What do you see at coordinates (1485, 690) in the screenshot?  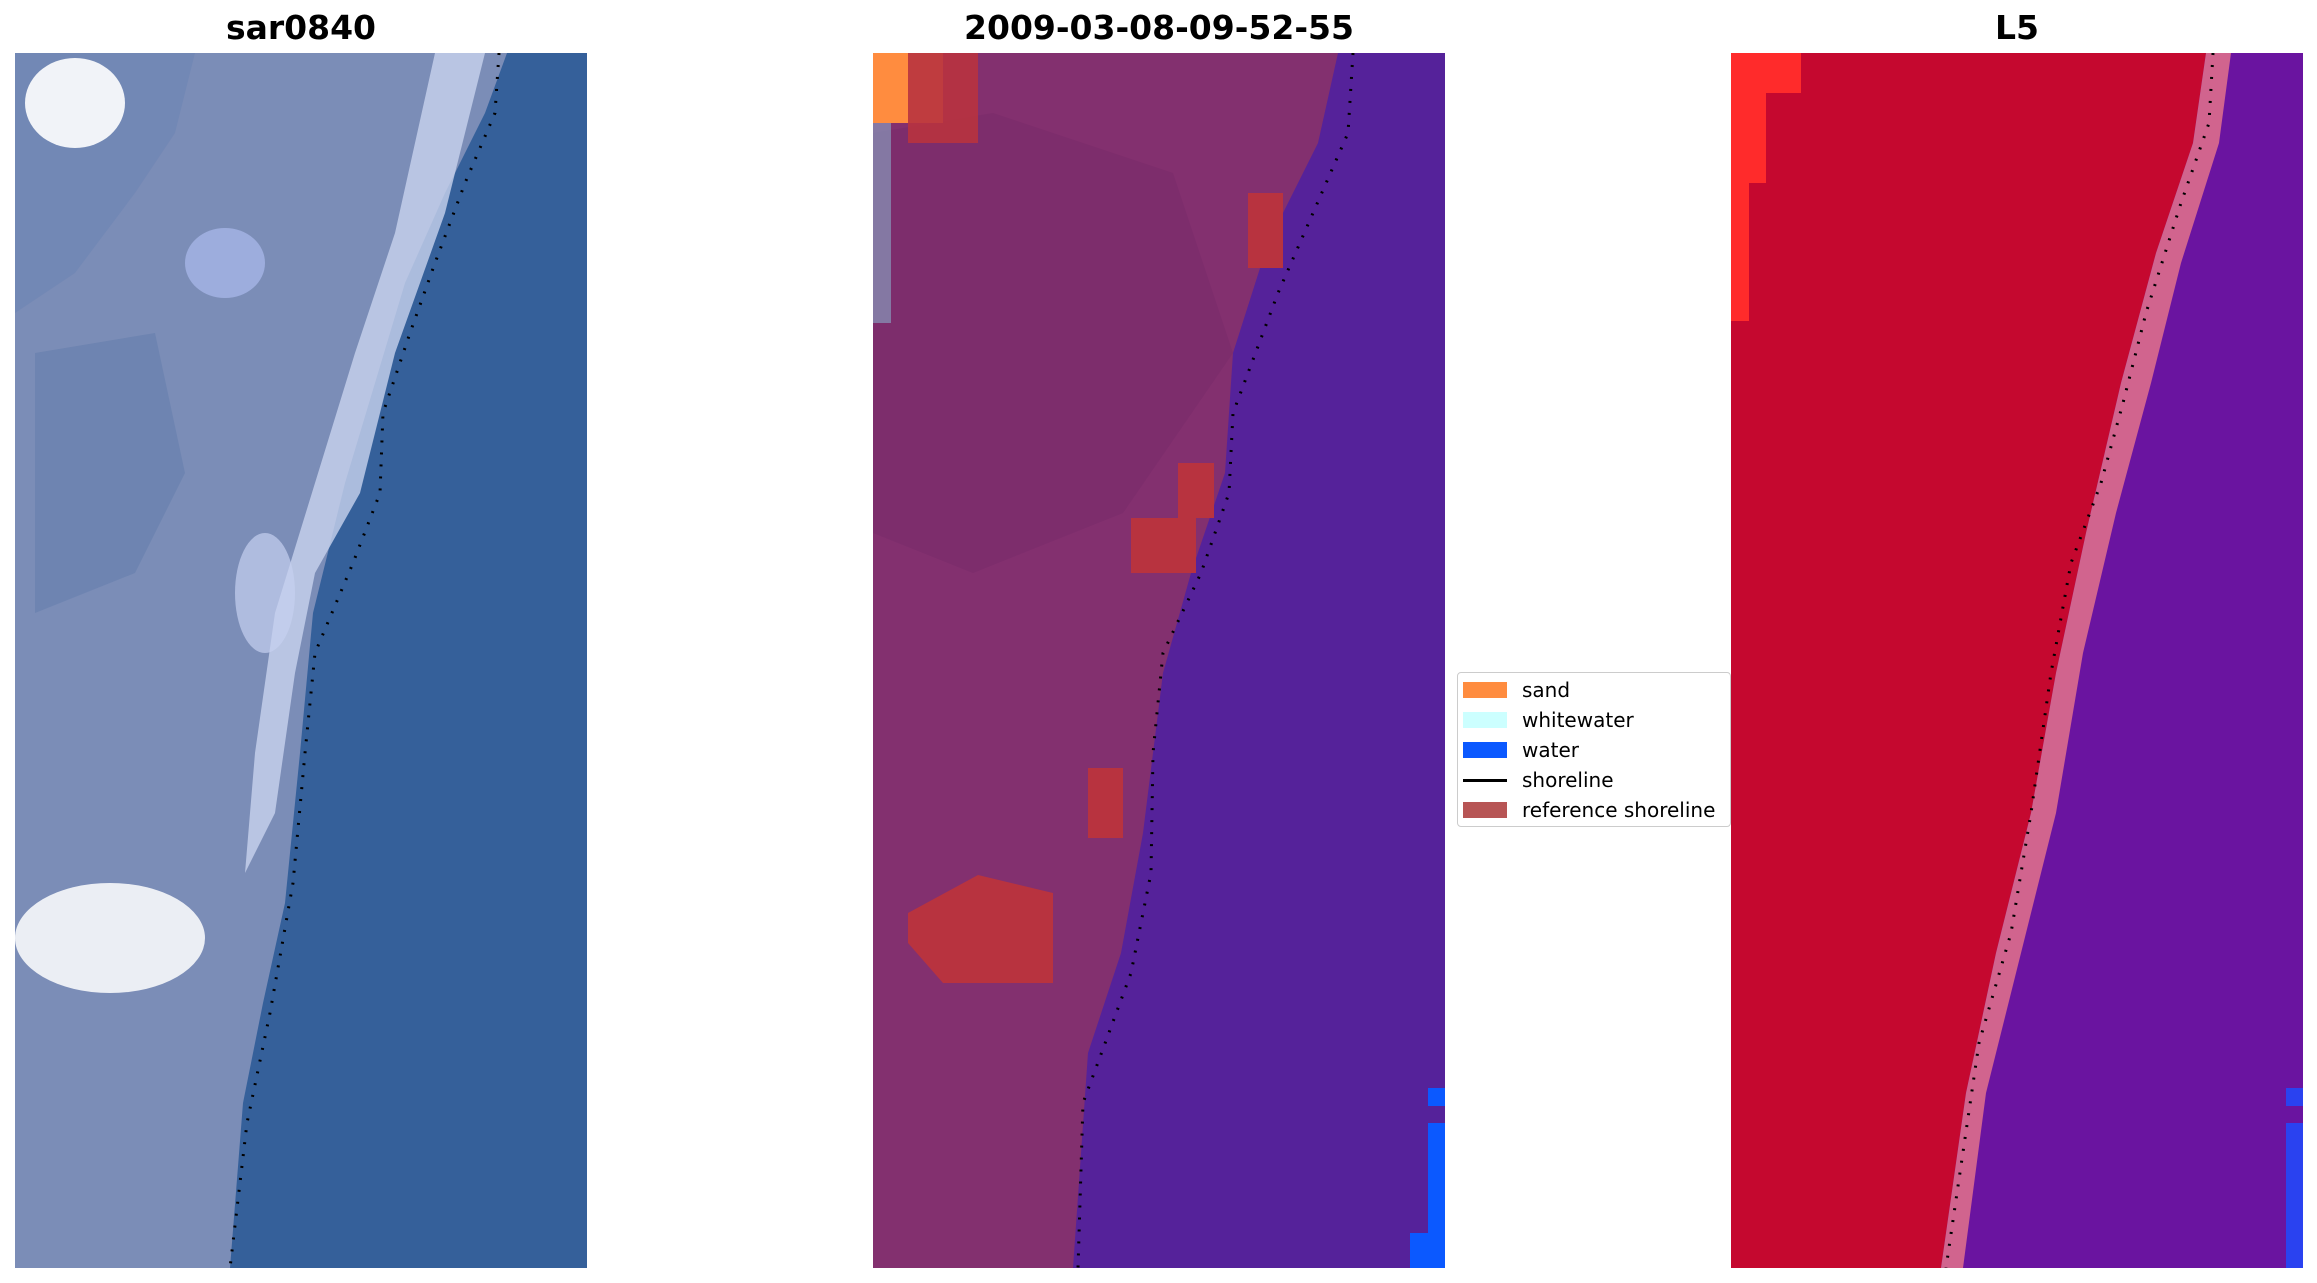 I see `sand-swatch` at bounding box center [1485, 690].